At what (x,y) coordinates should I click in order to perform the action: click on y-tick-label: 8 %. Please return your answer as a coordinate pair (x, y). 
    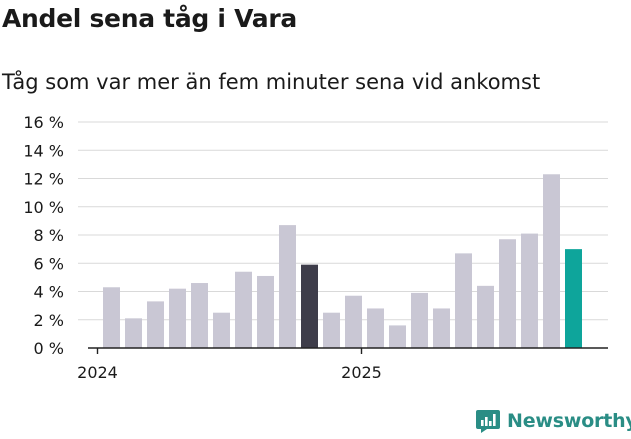
    Looking at the image, I should click on (49, 235).